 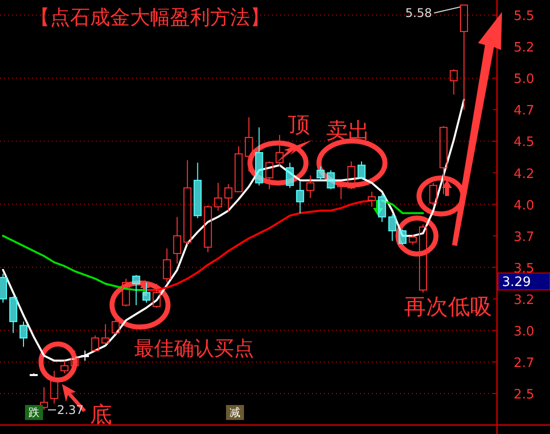 I want to click on annotation: 2.37, so click(x=70, y=409).